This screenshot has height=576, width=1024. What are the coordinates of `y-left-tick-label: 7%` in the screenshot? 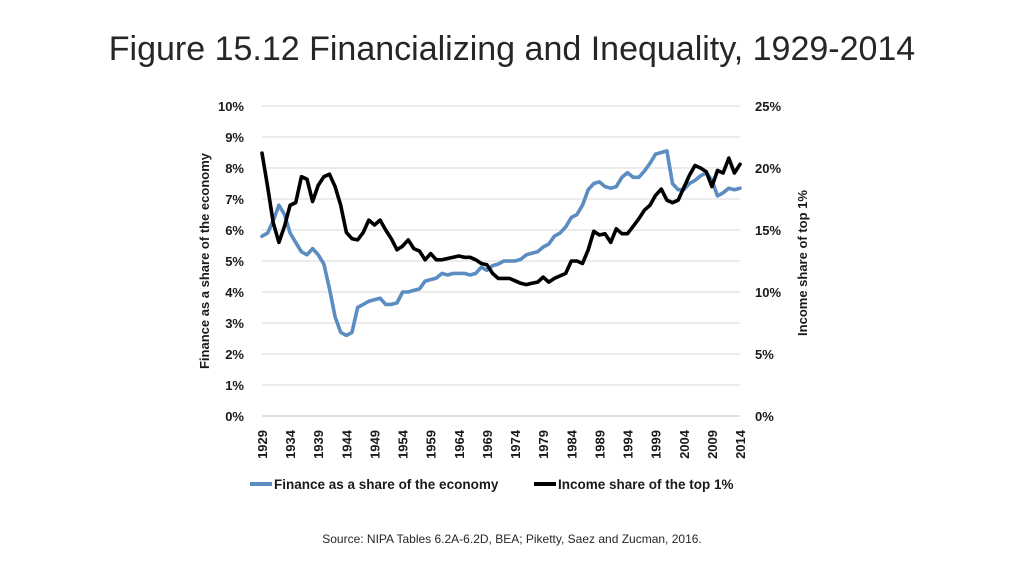 It's located at (234, 199).